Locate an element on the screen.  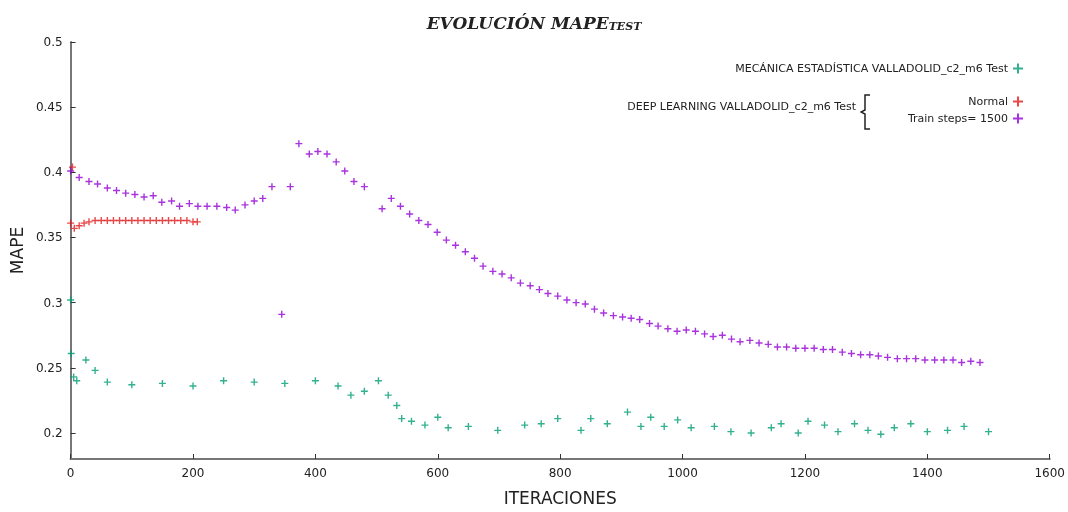
legend-label: Train steps= 1500 is located at coordinates (957, 118).